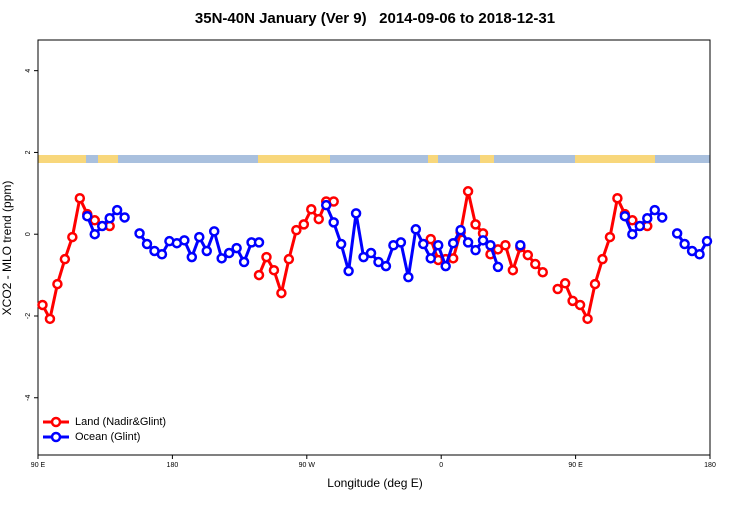 This screenshot has width=750, height=505. I want to click on x-axis-label: Longitude (deg E), so click(374, 483).